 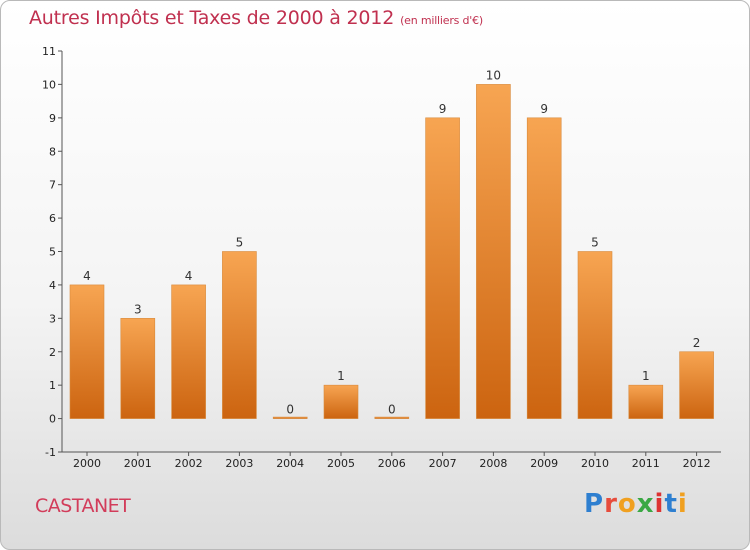 I want to click on x-tick-label: 2002, so click(x=189, y=463).